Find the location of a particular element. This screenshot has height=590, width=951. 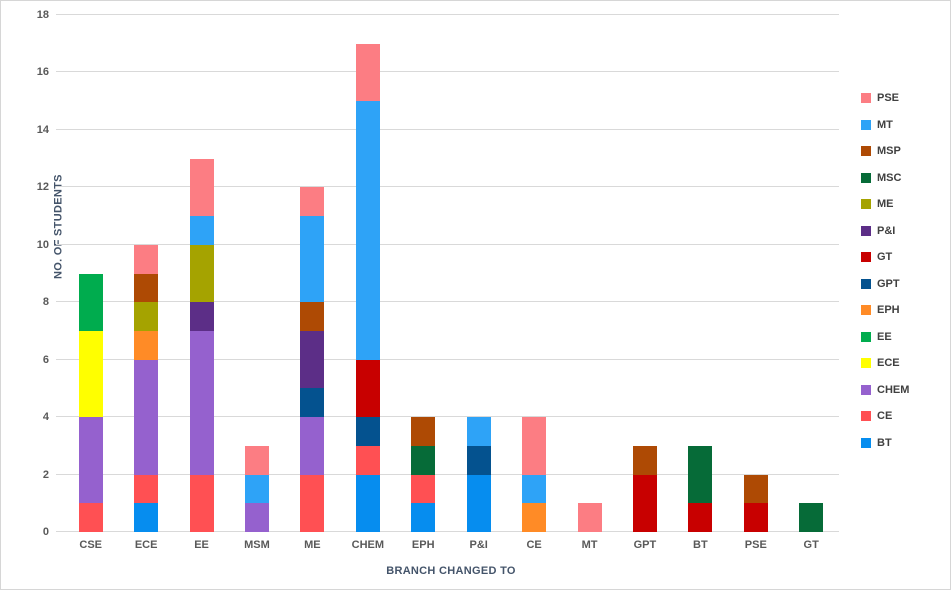

legend-item-msp: MSP is located at coordinates (885, 151).